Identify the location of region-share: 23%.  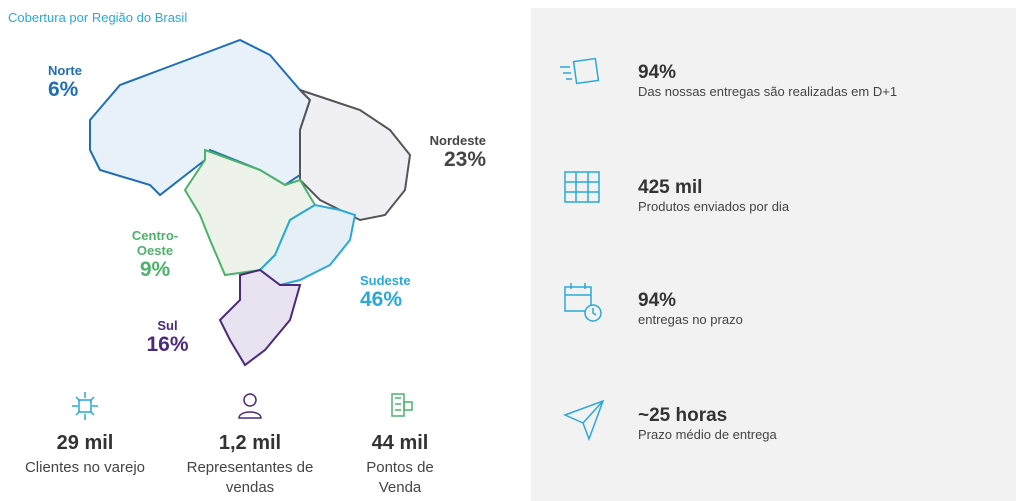
(464, 159).